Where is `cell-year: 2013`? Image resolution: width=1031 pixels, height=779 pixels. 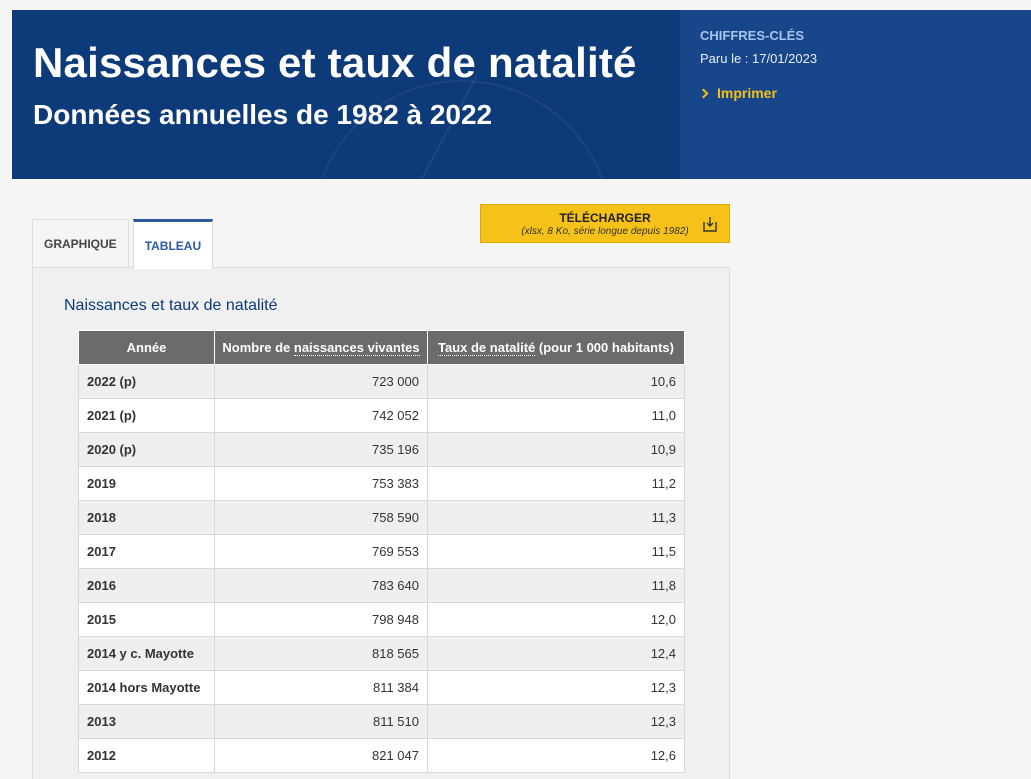 cell-year: 2013 is located at coordinates (146, 721).